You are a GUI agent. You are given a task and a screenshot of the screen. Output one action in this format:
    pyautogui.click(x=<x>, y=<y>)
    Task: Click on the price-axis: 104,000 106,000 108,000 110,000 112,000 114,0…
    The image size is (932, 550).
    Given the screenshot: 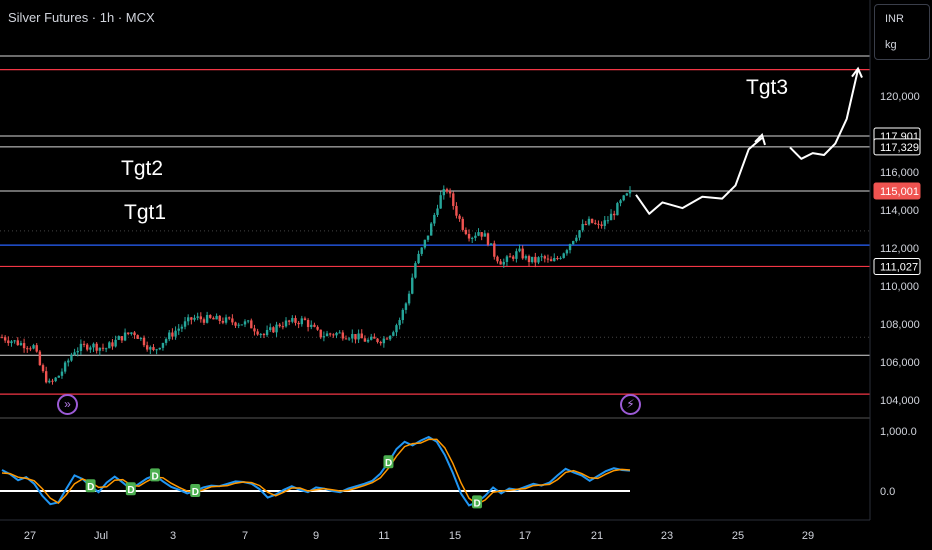 What is the action you would take?
    pyautogui.click(x=897, y=249)
    